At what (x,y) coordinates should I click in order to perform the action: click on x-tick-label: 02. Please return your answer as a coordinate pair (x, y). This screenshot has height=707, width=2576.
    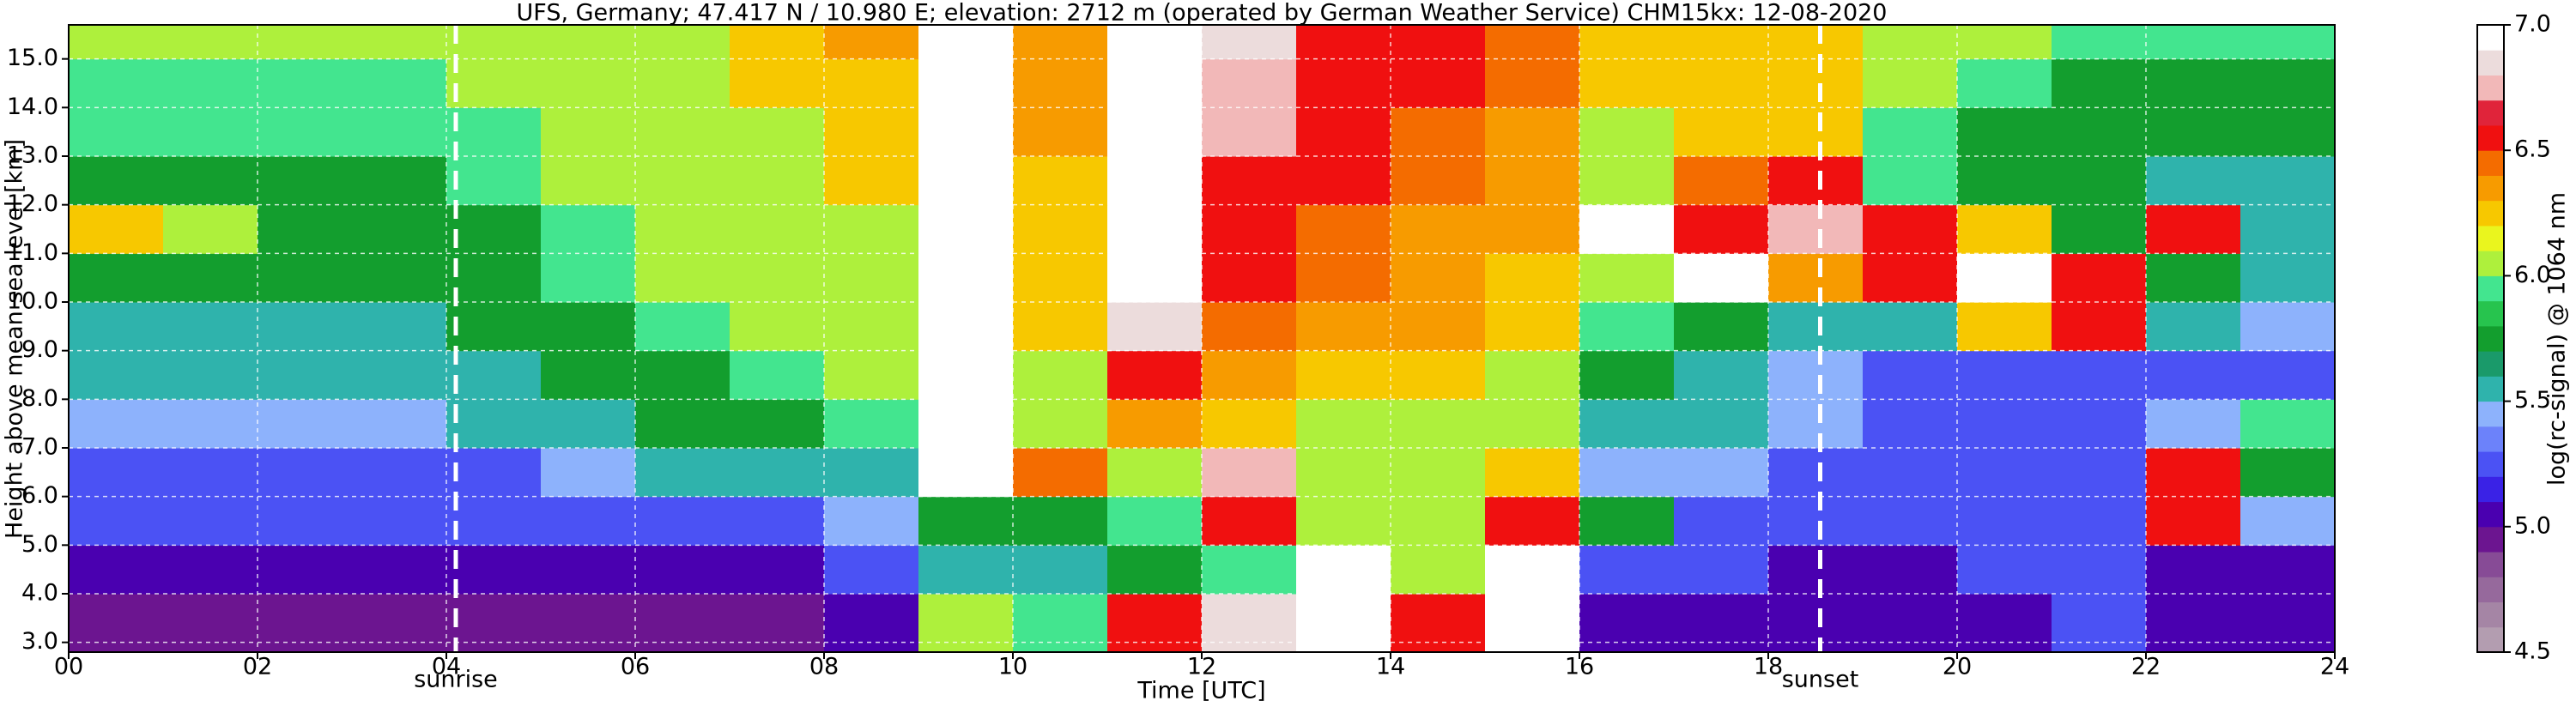
    Looking at the image, I should click on (257, 667).